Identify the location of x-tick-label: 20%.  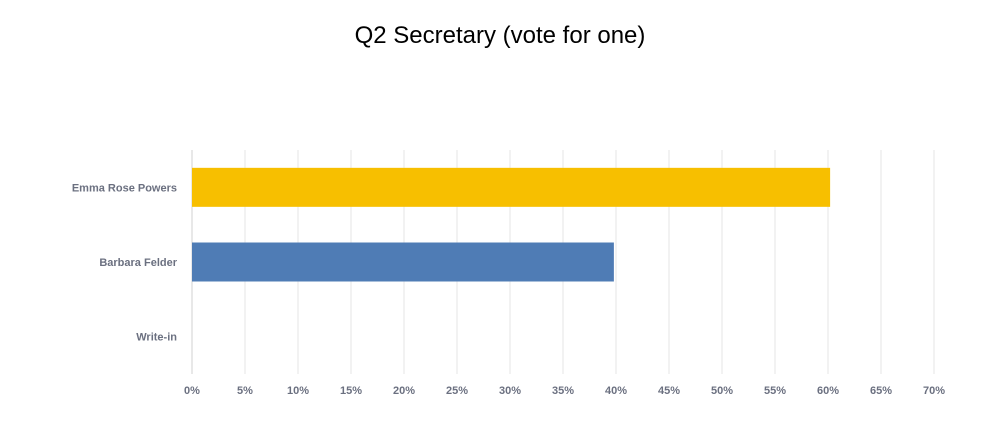
(404, 391).